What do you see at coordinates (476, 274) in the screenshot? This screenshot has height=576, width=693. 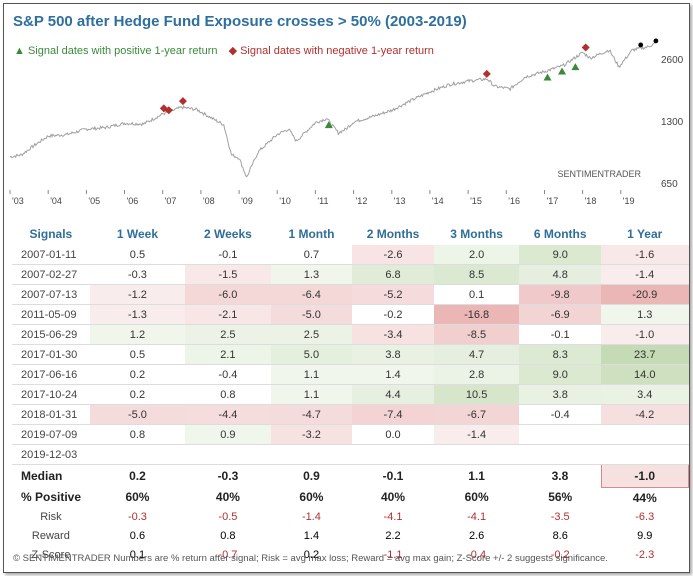 I see `return-cell: 8.5` at bounding box center [476, 274].